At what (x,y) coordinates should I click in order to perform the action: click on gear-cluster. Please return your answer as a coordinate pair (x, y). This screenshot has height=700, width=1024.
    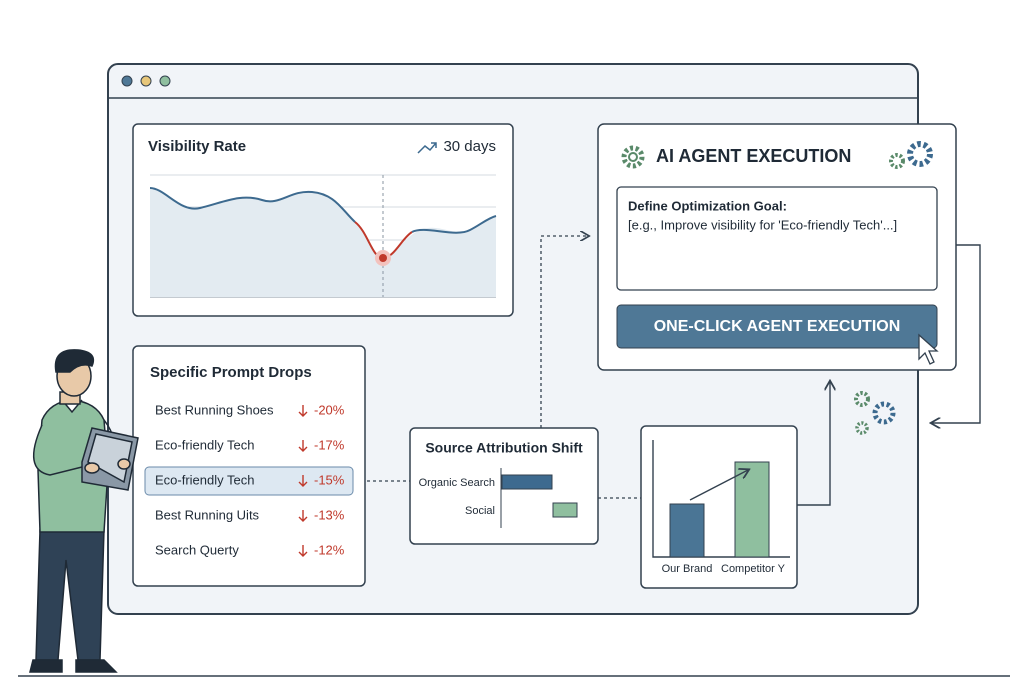
    Looking at the image, I should click on (875, 413).